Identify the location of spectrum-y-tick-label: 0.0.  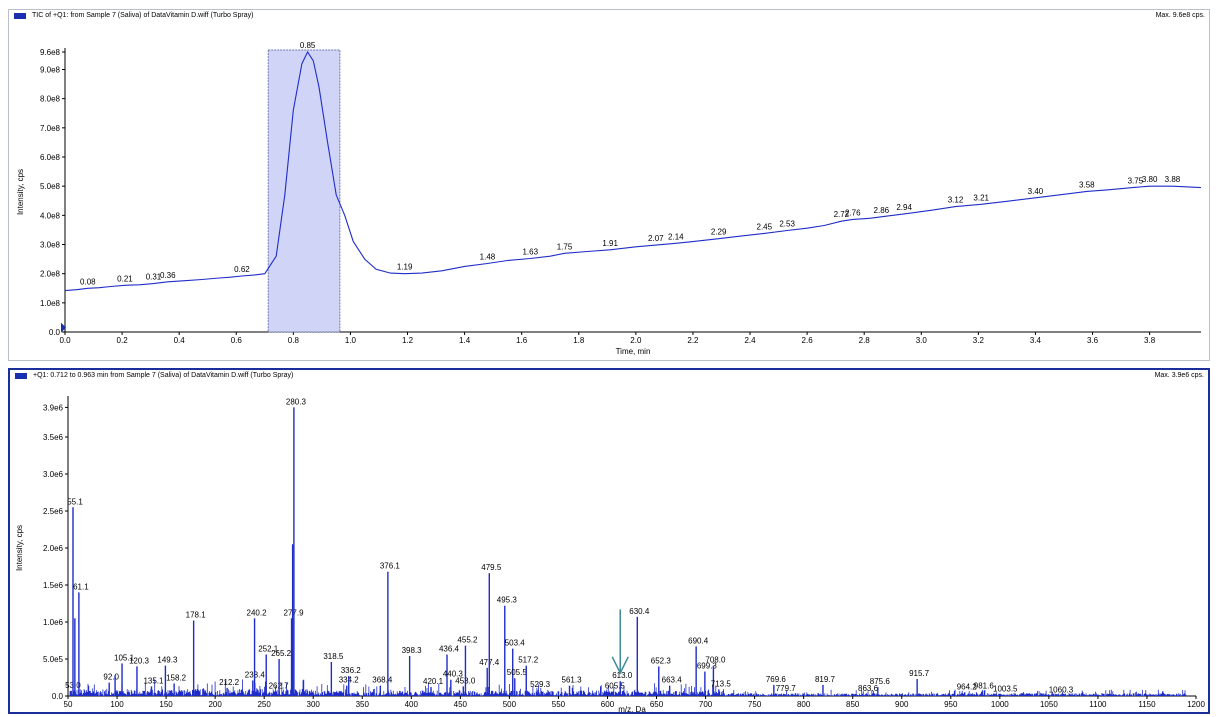
(58, 696).